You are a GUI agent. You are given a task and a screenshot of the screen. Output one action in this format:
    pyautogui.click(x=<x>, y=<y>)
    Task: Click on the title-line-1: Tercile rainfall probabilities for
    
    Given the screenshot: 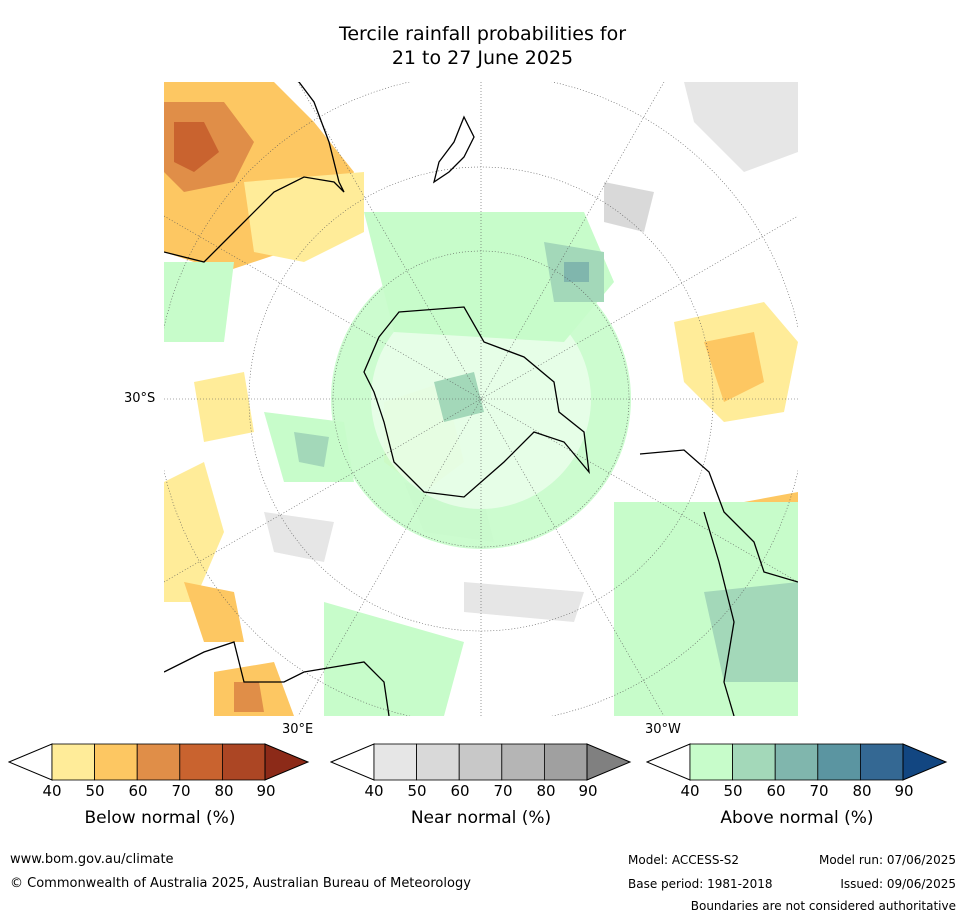 What is the action you would take?
    pyautogui.click(x=482, y=34)
    